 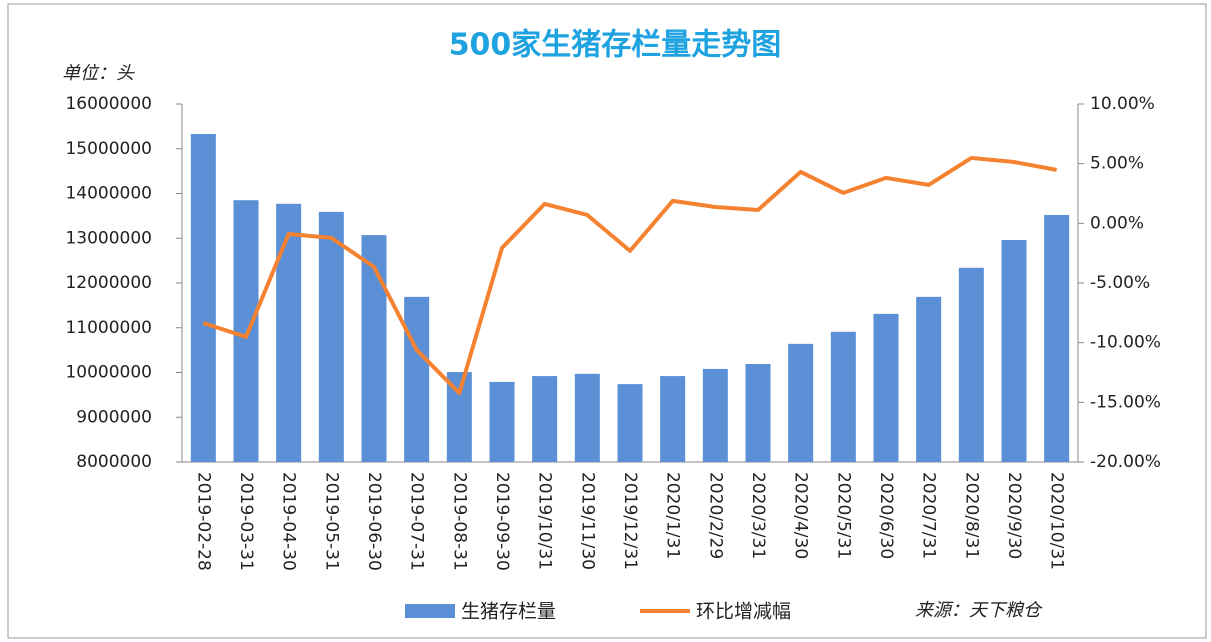 What do you see at coordinates (743, 612) in the screenshot?
I see `legend-label: 环比增减幅` at bounding box center [743, 612].